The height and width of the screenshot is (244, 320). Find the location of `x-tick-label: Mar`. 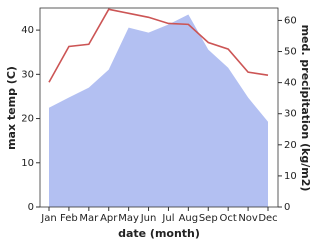

x-tick-label: Mar is located at coordinates (89, 218).